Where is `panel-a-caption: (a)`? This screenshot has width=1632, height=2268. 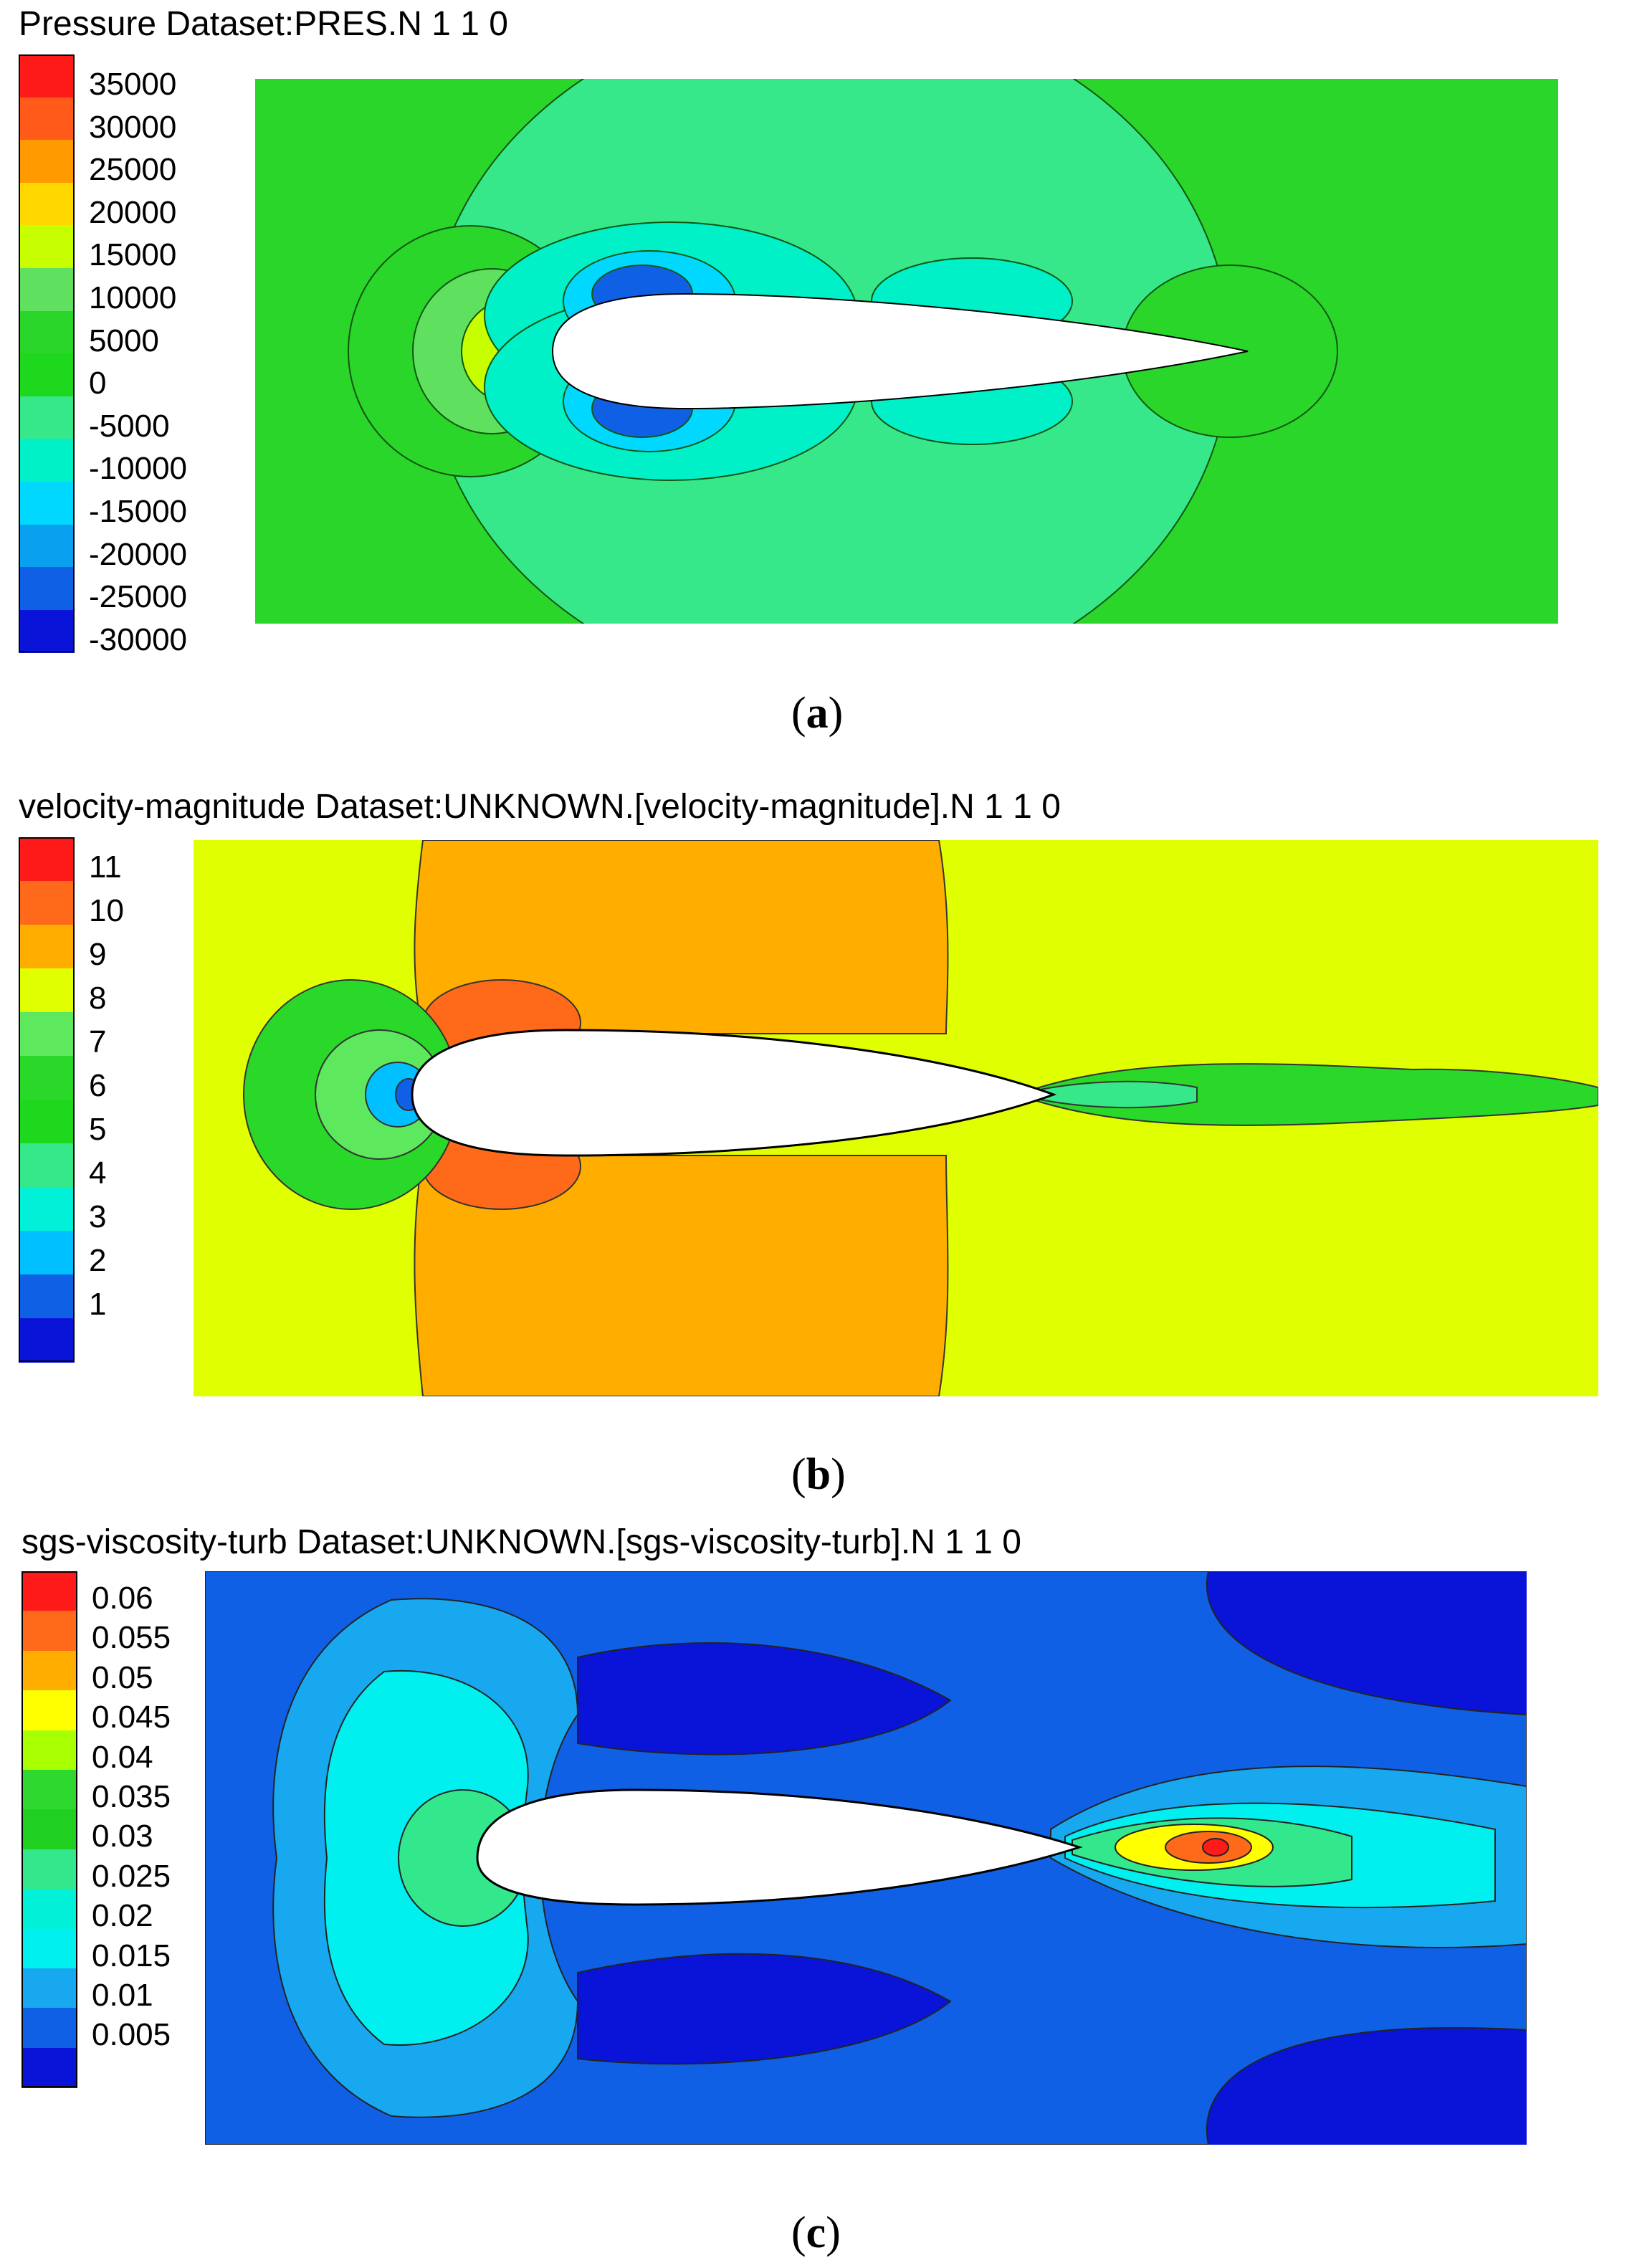 panel-a-caption: (a) is located at coordinates (817, 713).